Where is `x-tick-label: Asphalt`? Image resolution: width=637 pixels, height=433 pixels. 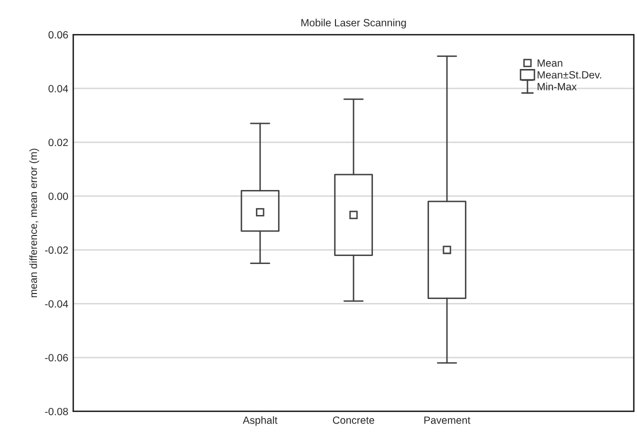
x-tick-label: Asphalt is located at coordinates (260, 421).